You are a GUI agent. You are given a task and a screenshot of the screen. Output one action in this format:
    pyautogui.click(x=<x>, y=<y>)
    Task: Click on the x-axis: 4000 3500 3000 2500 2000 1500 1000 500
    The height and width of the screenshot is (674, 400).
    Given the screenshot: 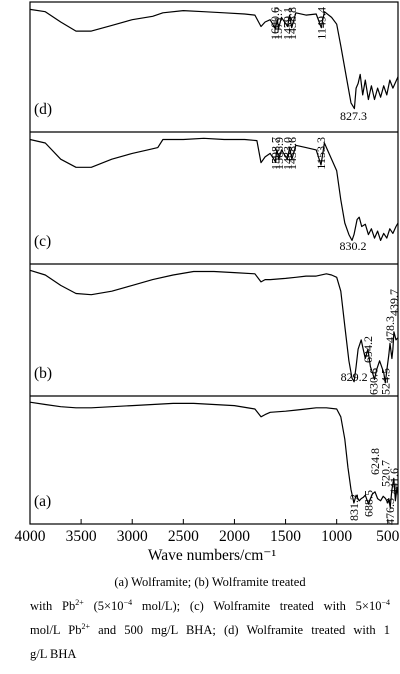 What is the action you would take?
    pyautogui.click(x=207, y=532)
    